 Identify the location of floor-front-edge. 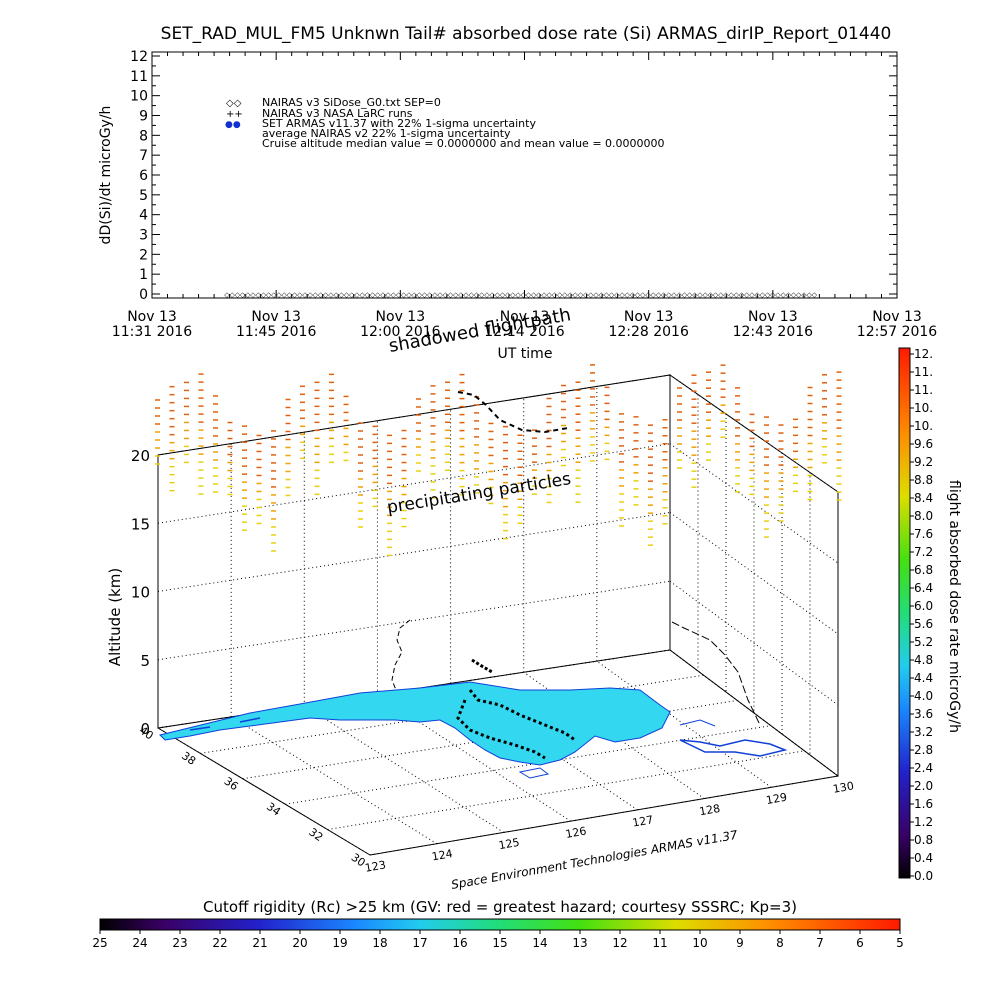
(264, 791).